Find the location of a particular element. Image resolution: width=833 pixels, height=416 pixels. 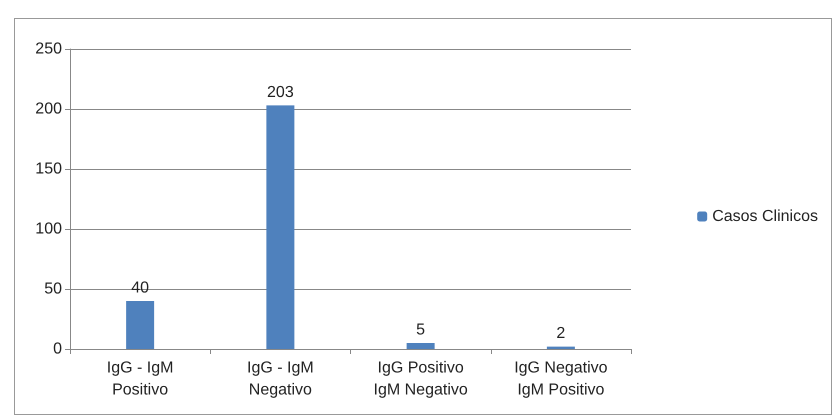

y-tick-label: 100 is located at coordinates (48, 229).